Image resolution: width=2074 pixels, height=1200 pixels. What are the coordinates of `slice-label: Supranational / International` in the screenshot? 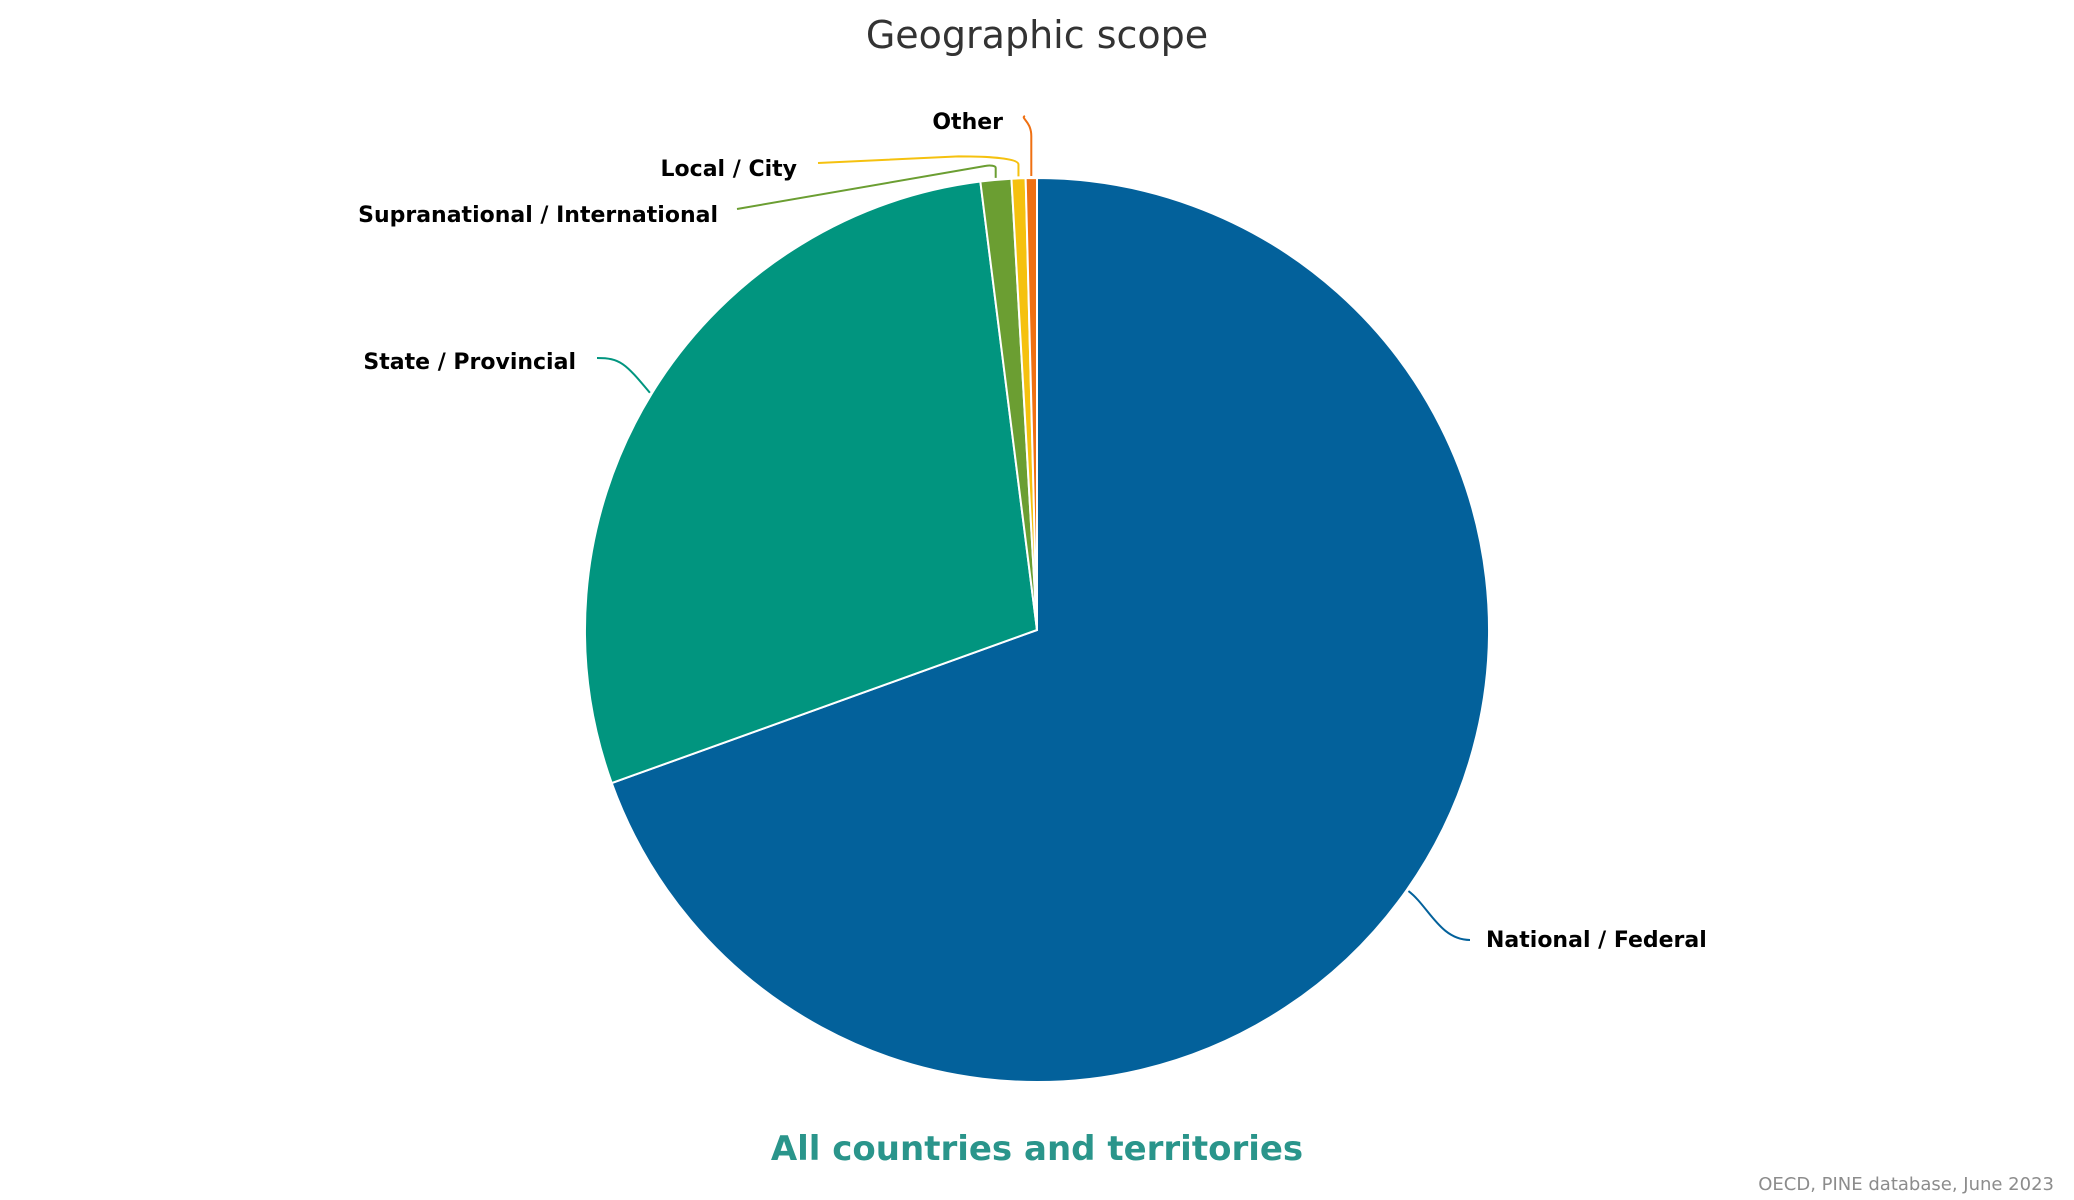 It's located at (538, 215).